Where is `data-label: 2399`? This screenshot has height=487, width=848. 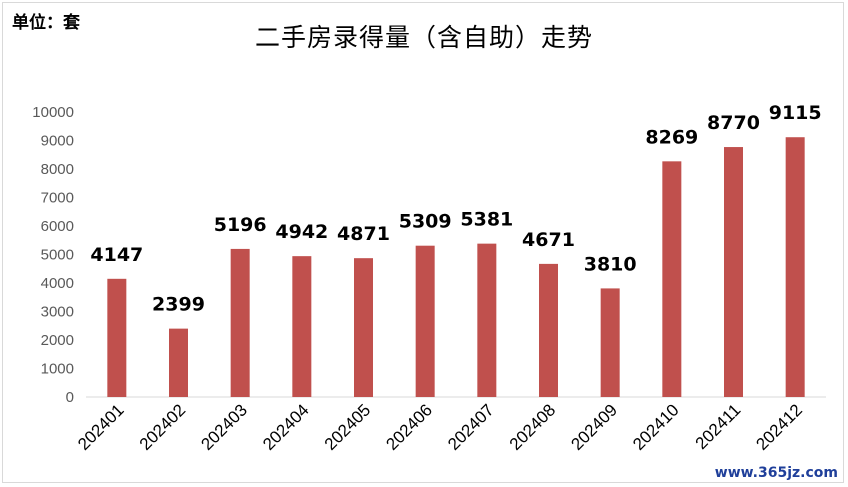 data-label: 2399 is located at coordinates (178, 305).